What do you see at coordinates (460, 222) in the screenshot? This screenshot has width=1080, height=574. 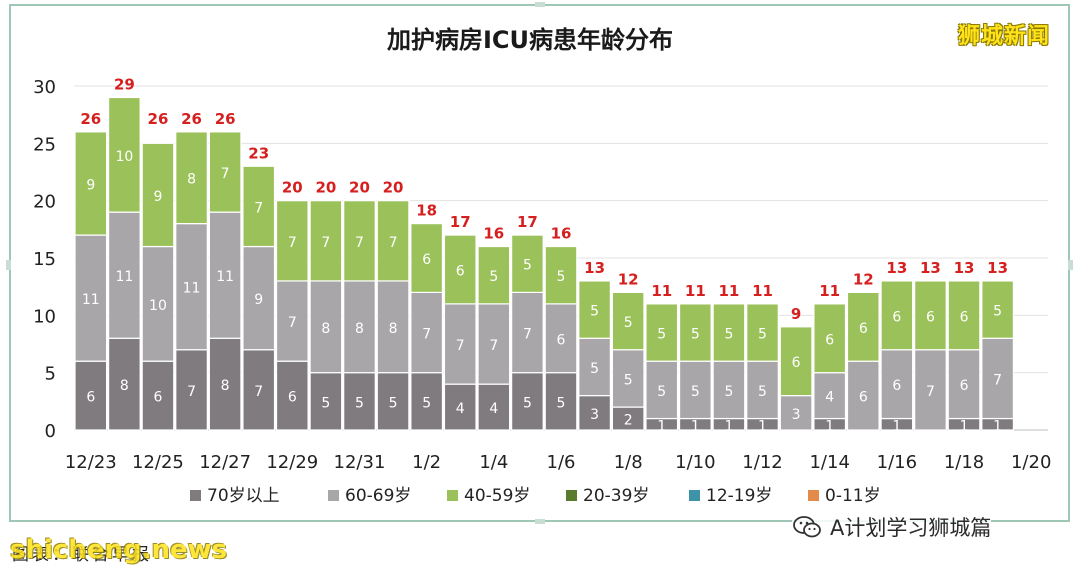 I see `total-value-label: 17` at bounding box center [460, 222].